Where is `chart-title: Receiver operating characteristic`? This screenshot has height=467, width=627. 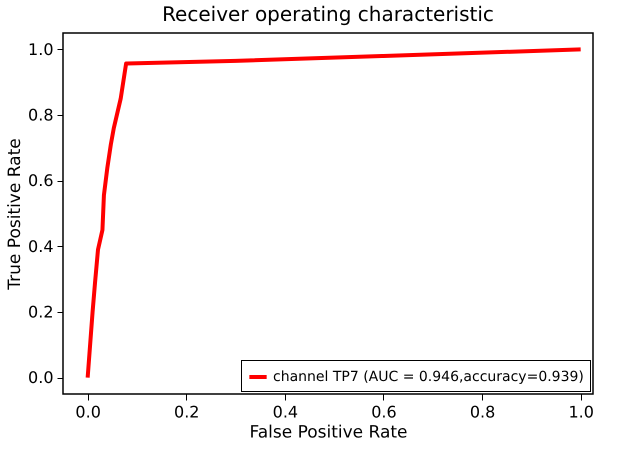 chart-title: Receiver operating characteristic is located at coordinates (328, 14).